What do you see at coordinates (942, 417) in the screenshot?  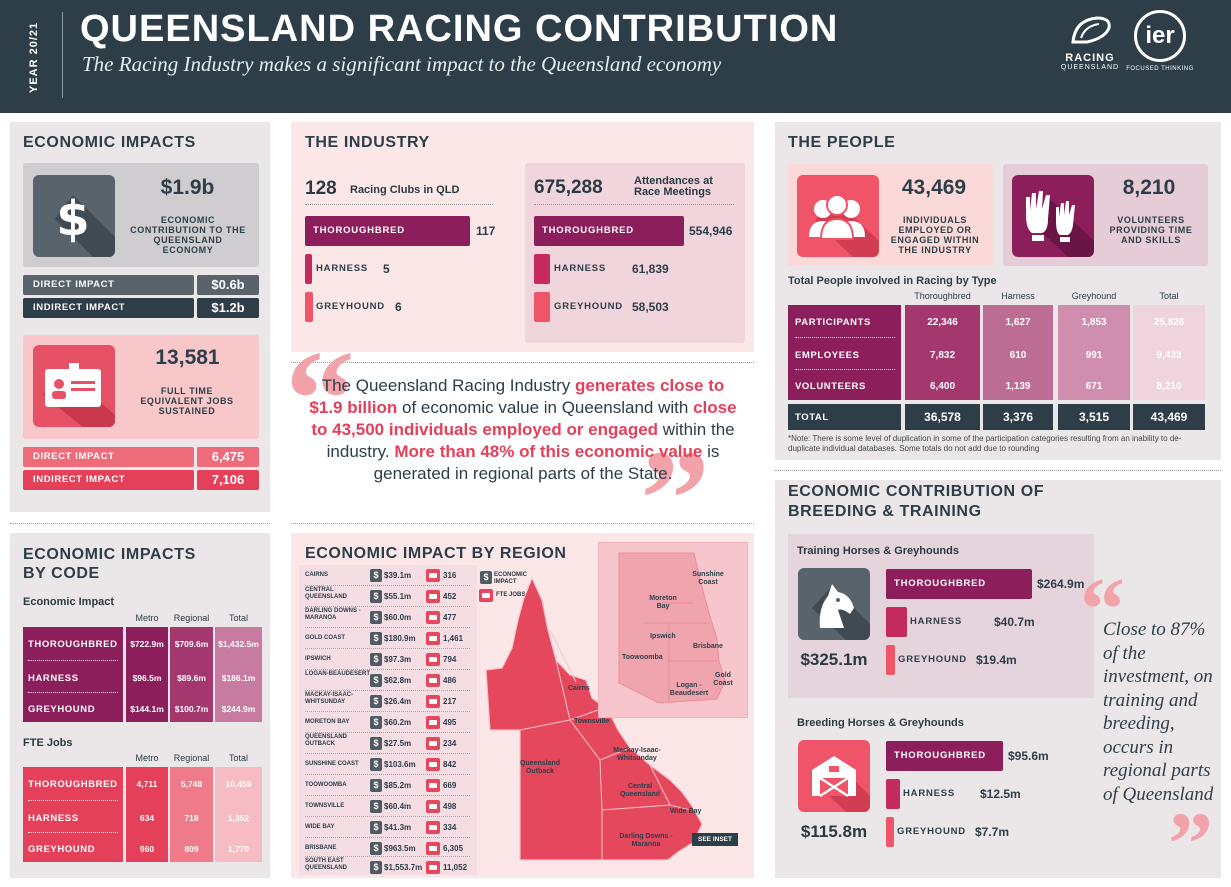 I see `people-total: 36,578` at bounding box center [942, 417].